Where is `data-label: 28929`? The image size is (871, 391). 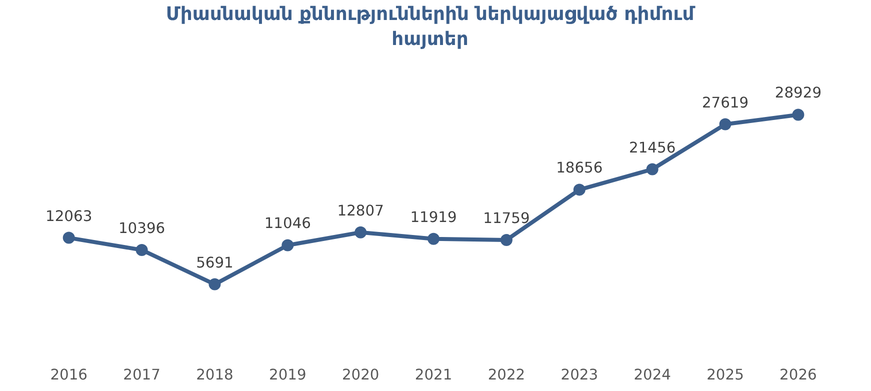
data-label: 28929 is located at coordinates (798, 93).